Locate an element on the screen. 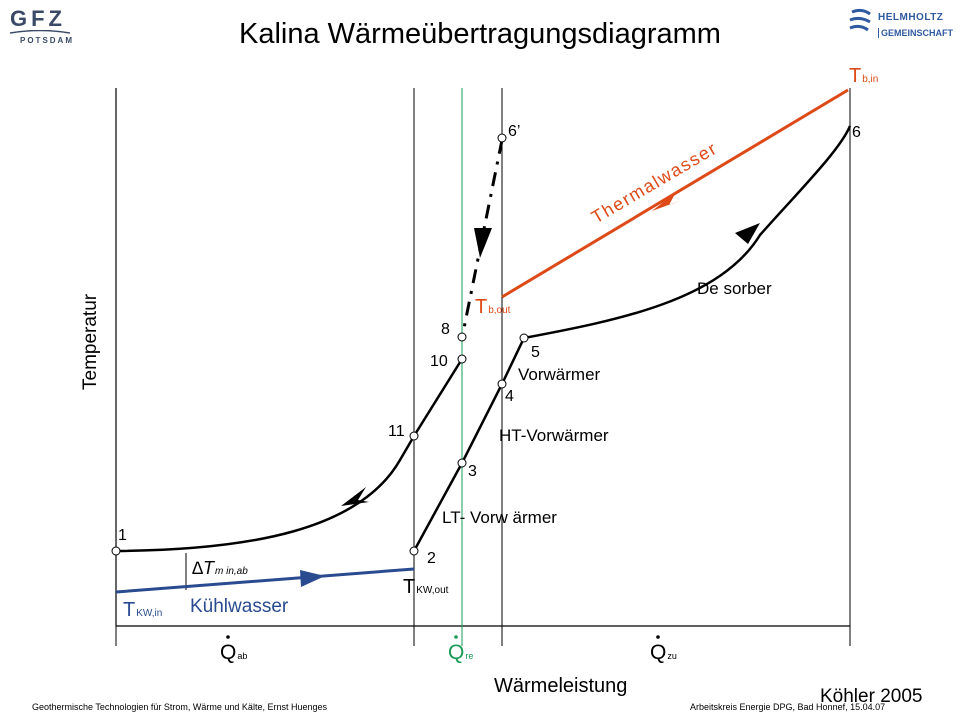 The height and width of the screenshot is (720, 960). label-q-ab: Qab is located at coordinates (233, 652).